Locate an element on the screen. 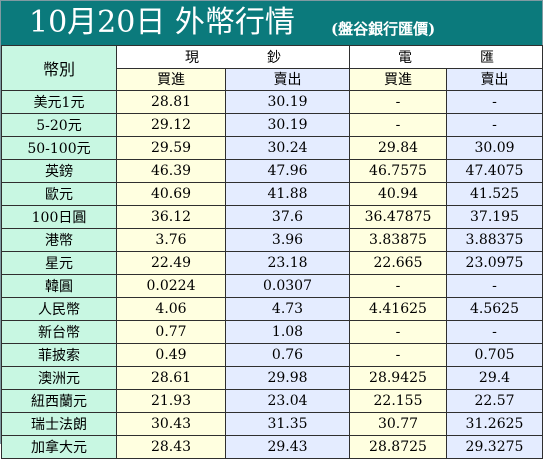 This screenshot has height=459, width=543. table-row: 港幣 3.76 3.96 3.83875 3.88375 is located at coordinates (272, 240).